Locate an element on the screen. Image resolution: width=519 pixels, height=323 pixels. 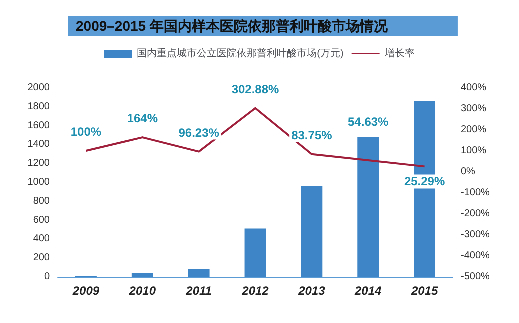
legend-label: 国内重点城市公立医院依那普利叶酸市场(万元) is located at coordinates (240, 54).